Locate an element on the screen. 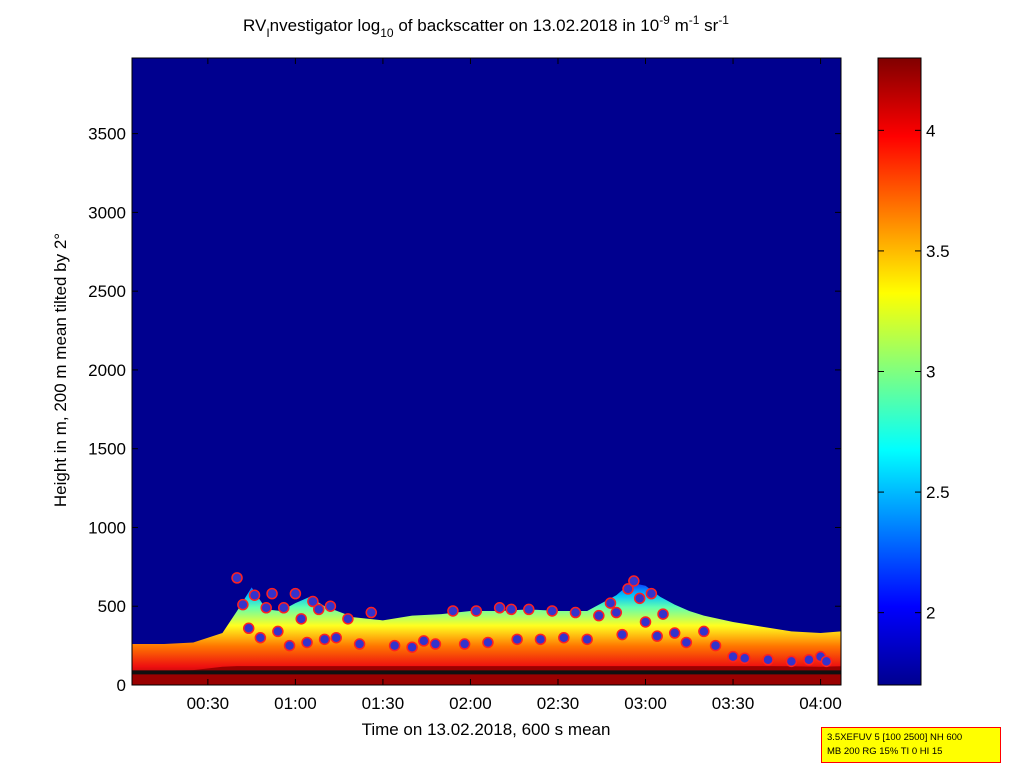  y-tick-label: 1500 is located at coordinates (107, 449).